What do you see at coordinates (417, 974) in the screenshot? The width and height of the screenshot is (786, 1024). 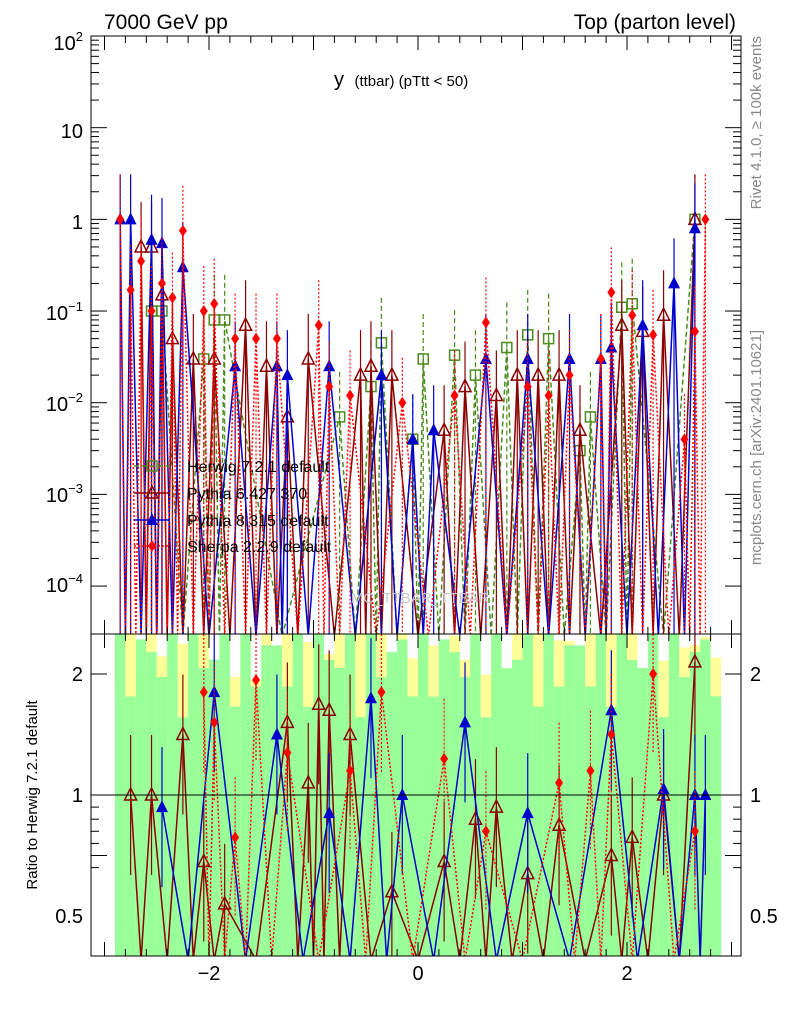 I see `x-tick-label-0: 0` at bounding box center [417, 974].